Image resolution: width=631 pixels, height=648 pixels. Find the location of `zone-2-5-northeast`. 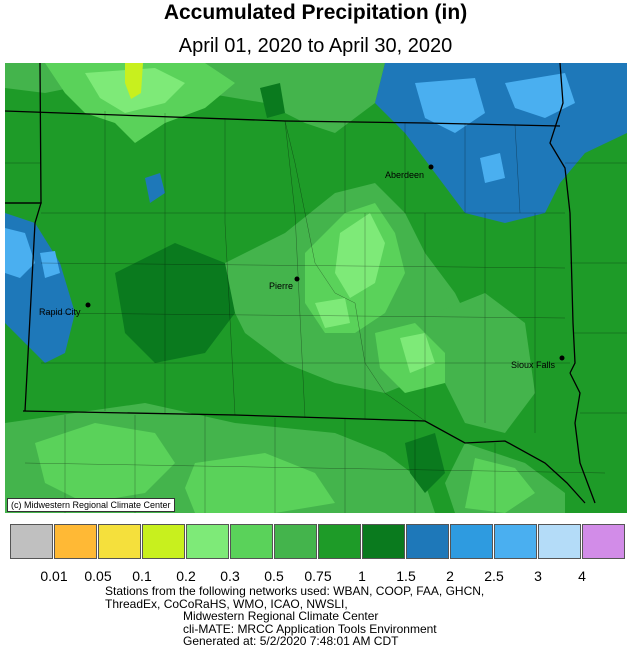

zone-2-5-northeast is located at coordinates (450, 105).